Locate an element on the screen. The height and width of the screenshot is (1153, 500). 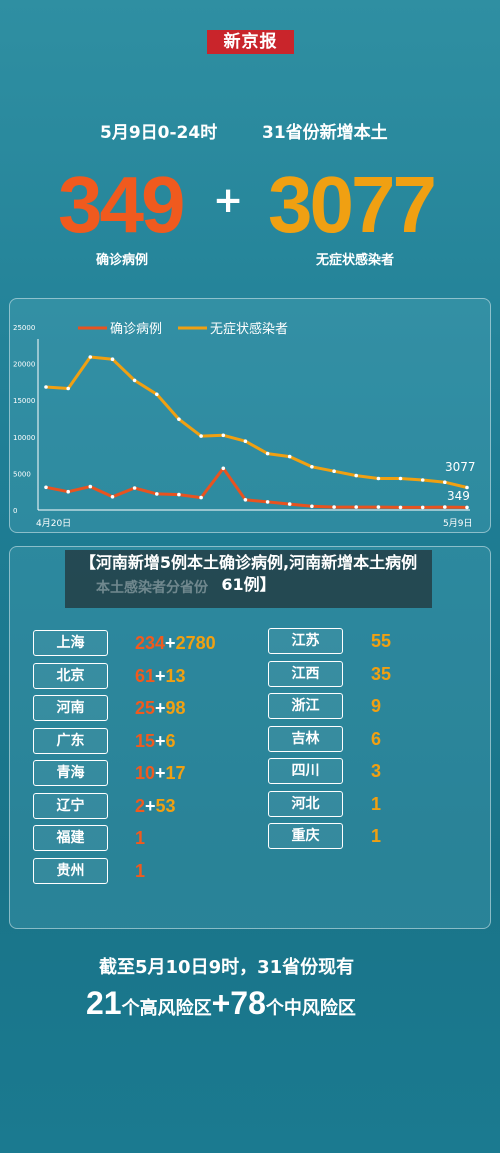
province-6-values: 1 is located at coordinates (140, 838).